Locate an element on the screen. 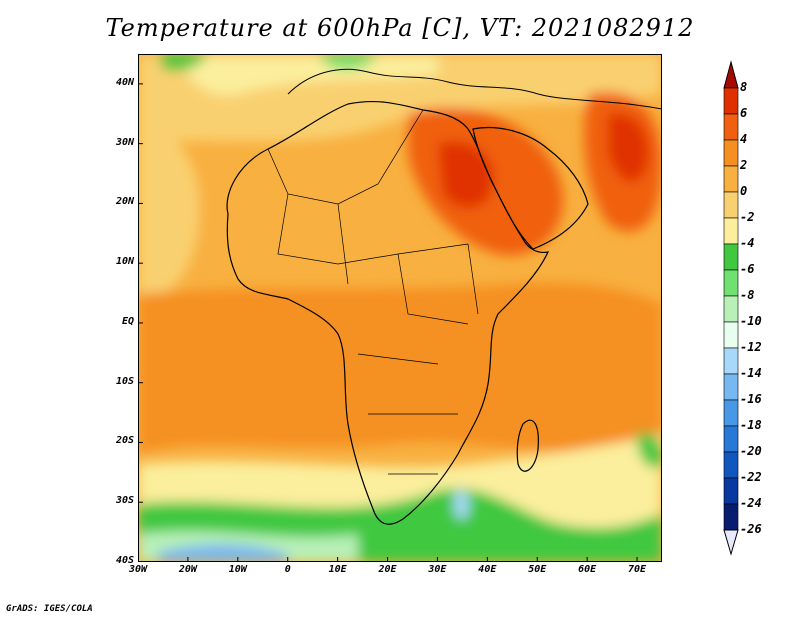  colorbar-top-arrow is located at coordinates (731, 74).